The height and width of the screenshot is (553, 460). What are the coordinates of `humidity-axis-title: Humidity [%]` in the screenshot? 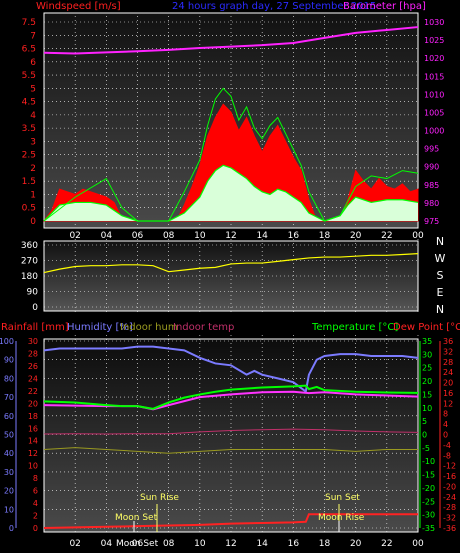 It's located at (100, 327).